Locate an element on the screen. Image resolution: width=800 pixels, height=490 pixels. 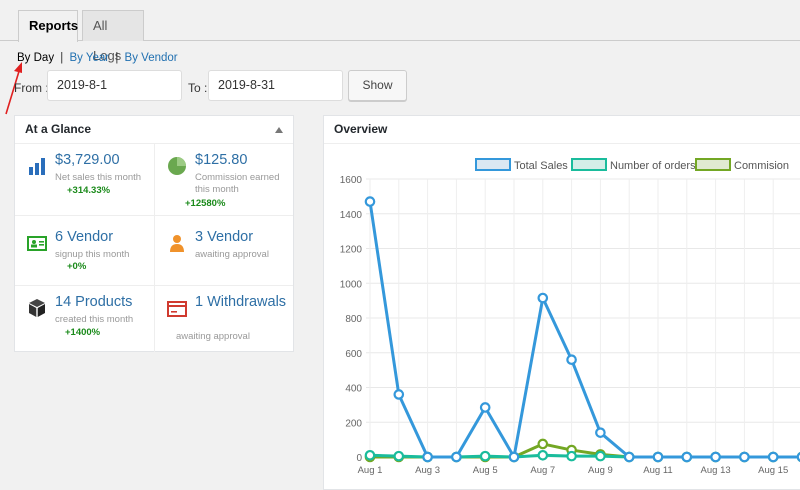
vendor-awaiting-caption: awaiting approval is located at coordinates (232, 254).